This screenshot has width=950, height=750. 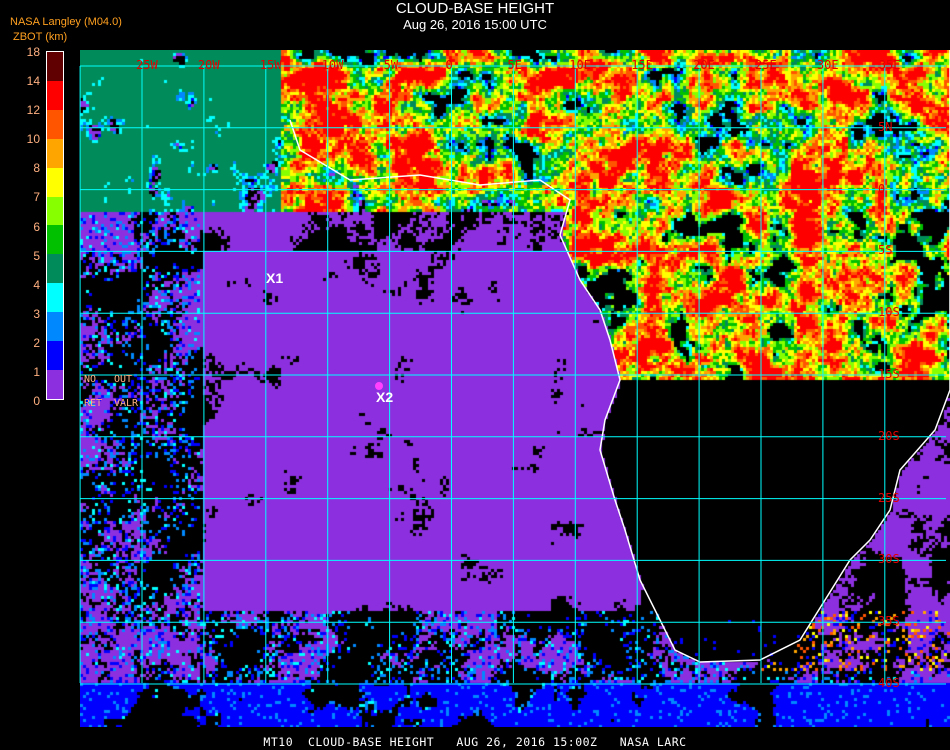 What do you see at coordinates (889, 559) in the screenshot?
I see `latitude-label: 30S` at bounding box center [889, 559].